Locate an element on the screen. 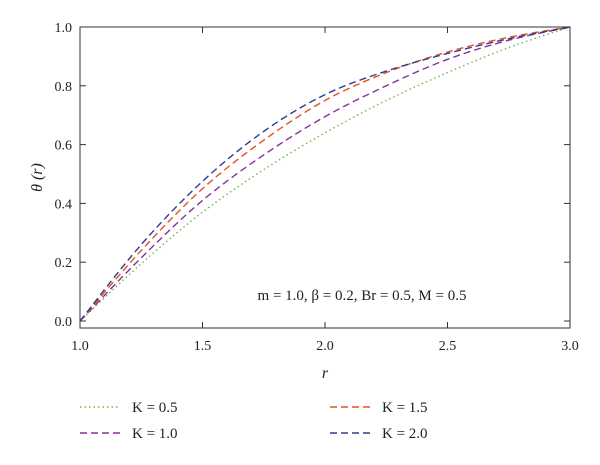 The image size is (600, 465). x-axis-label: r is located at coordinates (325, 373).